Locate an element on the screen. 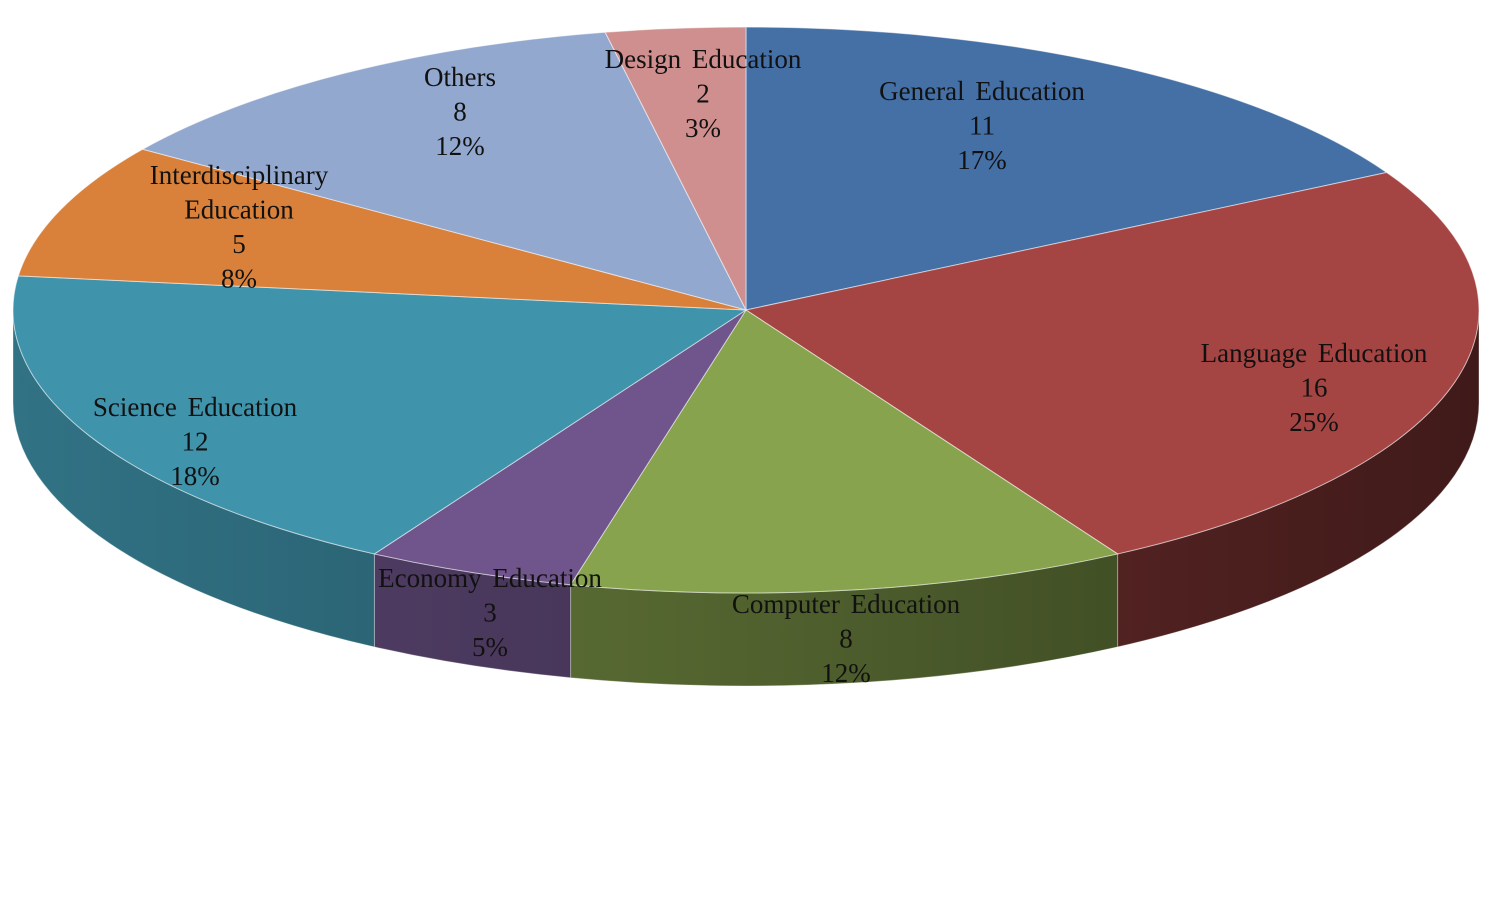  data-label-design-education: Design Education 2 3% is located at coordinates (703, 93).